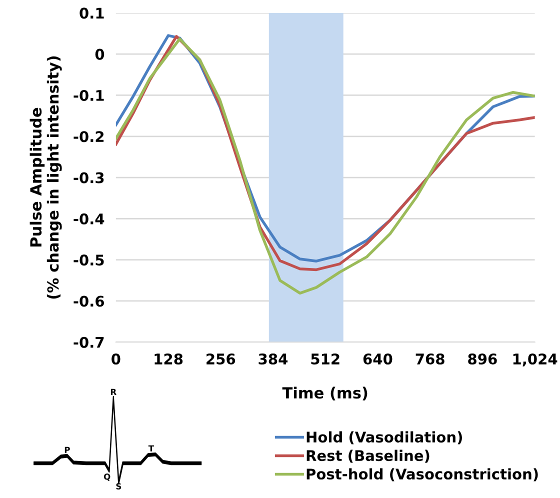 The image size is (560, 498). I want to click on x-axis-title: Time (ms), so click(325, 393).